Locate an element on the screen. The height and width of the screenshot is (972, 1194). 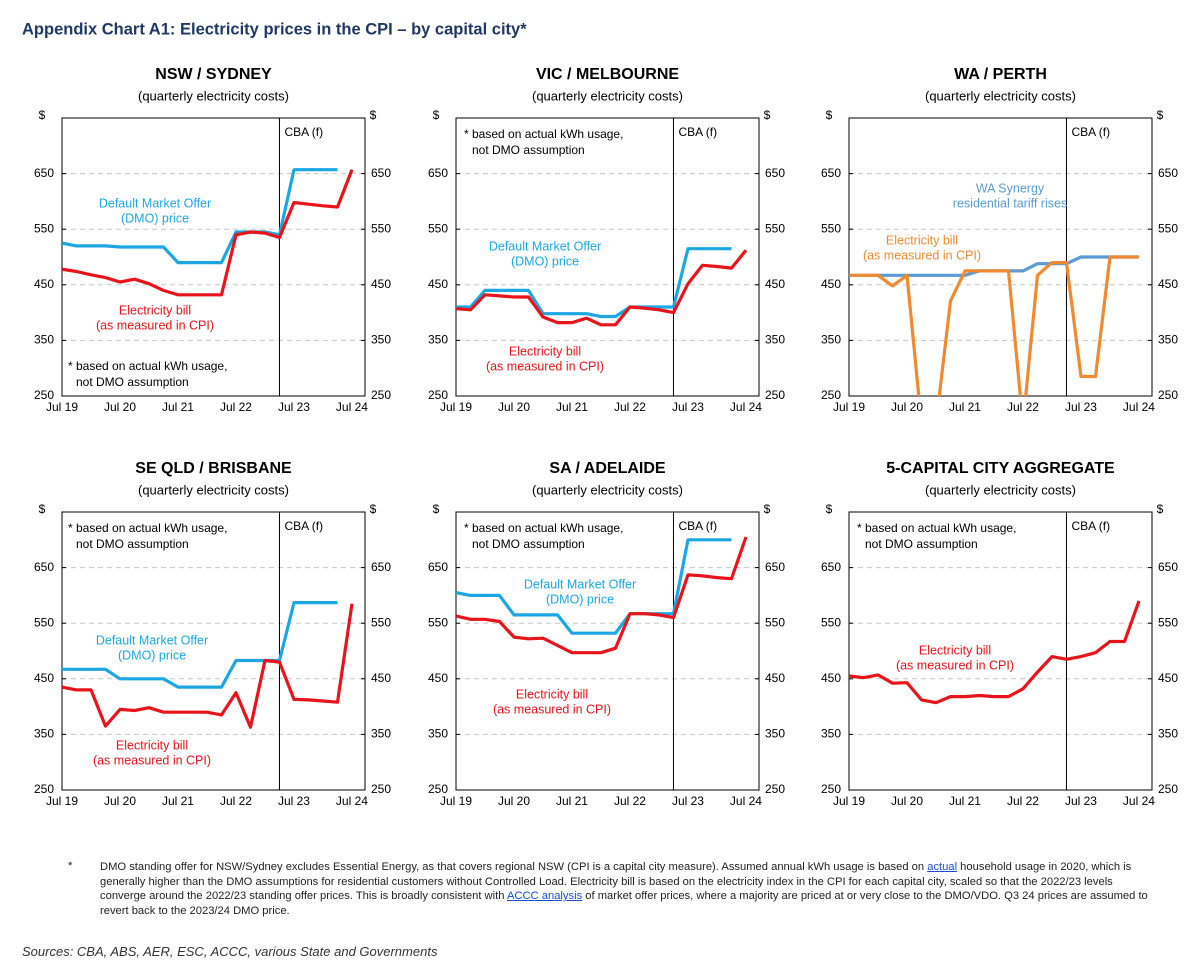
footnote-link: actual is located at coordinates (942, 867).